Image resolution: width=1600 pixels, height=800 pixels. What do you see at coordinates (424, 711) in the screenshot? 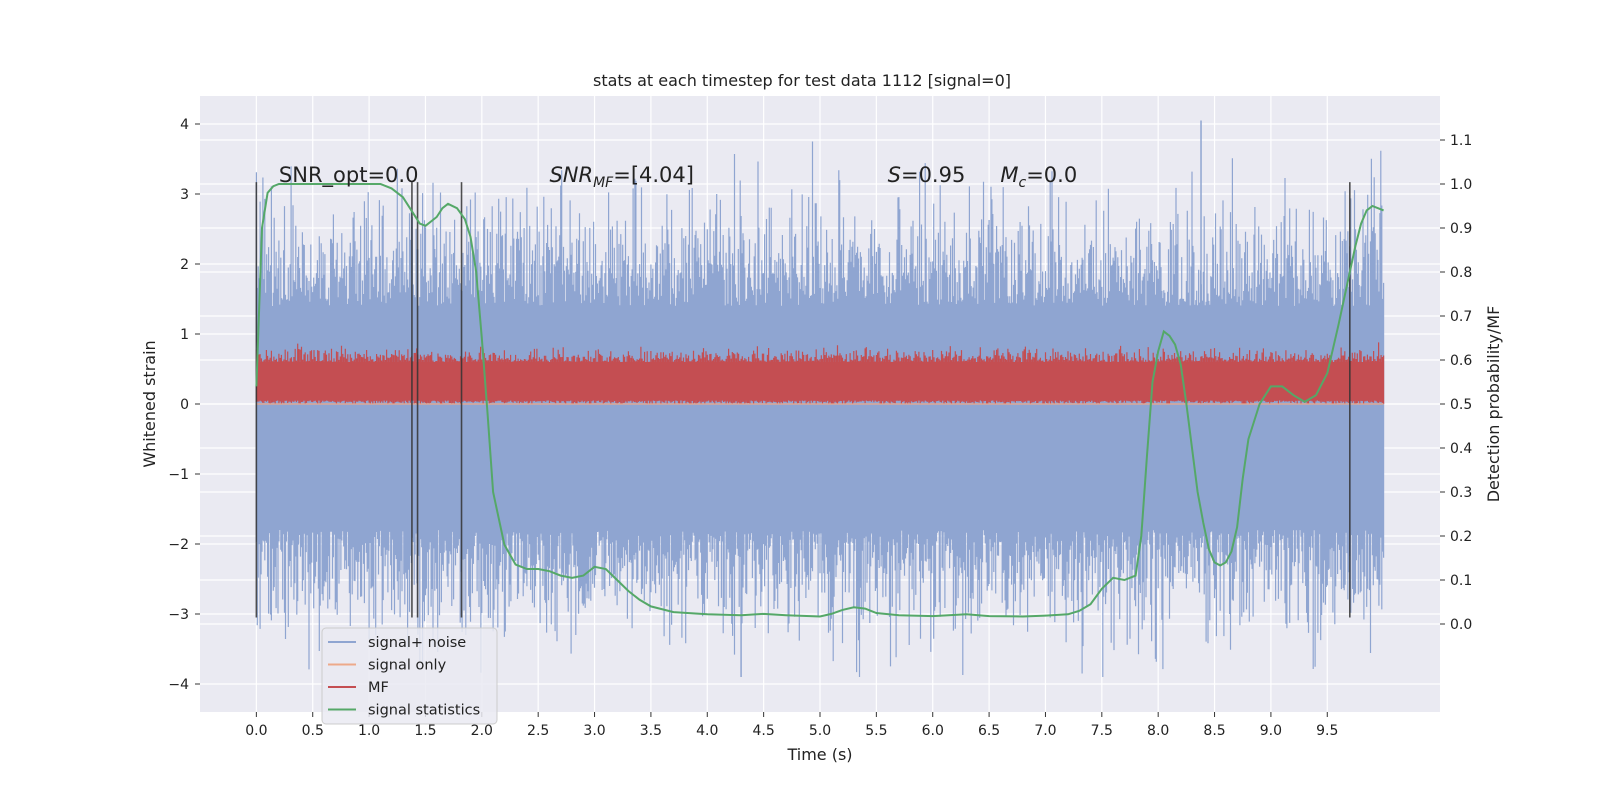
I see `legend-label: signal statistics` at bounding box center [424, 711].